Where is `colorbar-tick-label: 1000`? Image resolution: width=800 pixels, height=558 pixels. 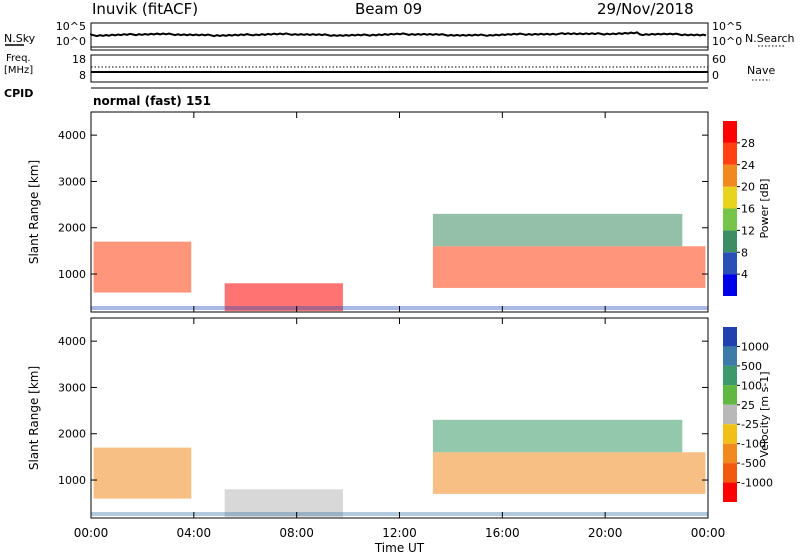
colorbar-tick-label: 1000 is located at coordinates (755, 346).